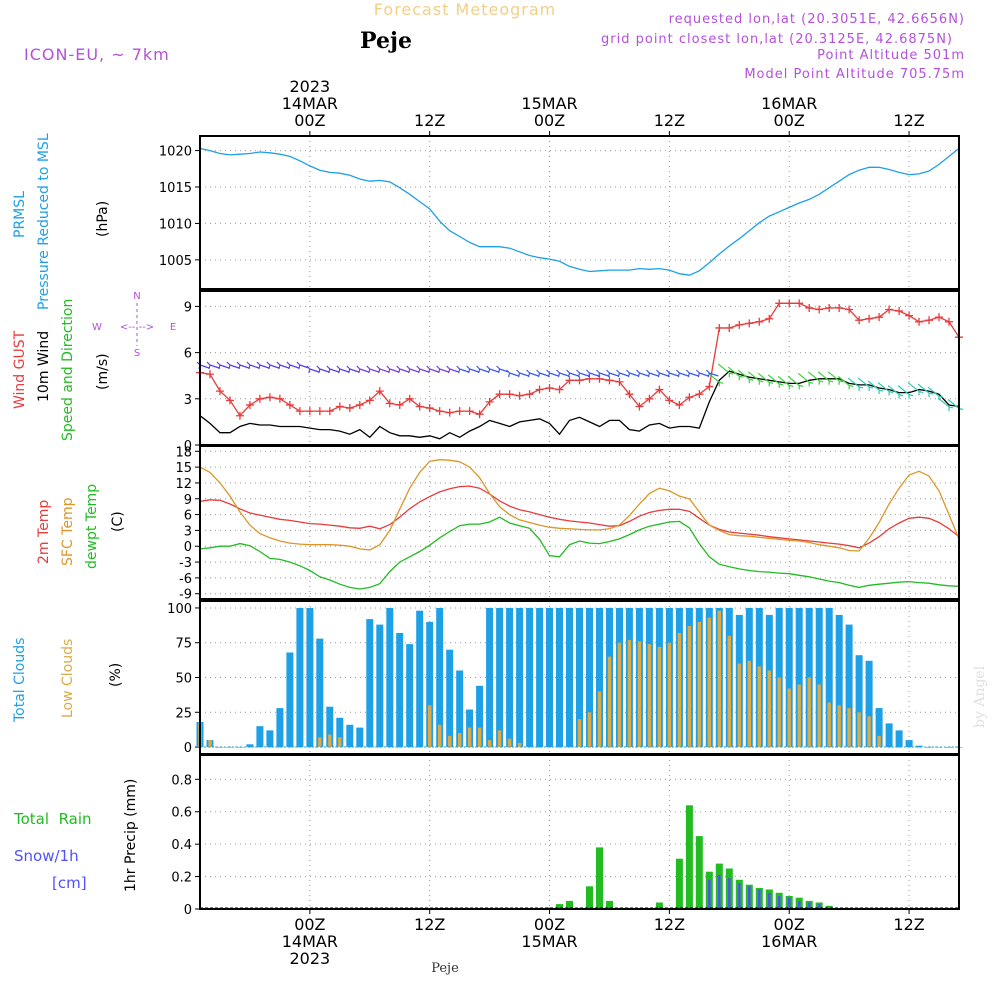  What do you see at coordinates (188, 516) in the screenshot?
I see `temperature-ytick-label: 6` at bounding box center [188, 516].